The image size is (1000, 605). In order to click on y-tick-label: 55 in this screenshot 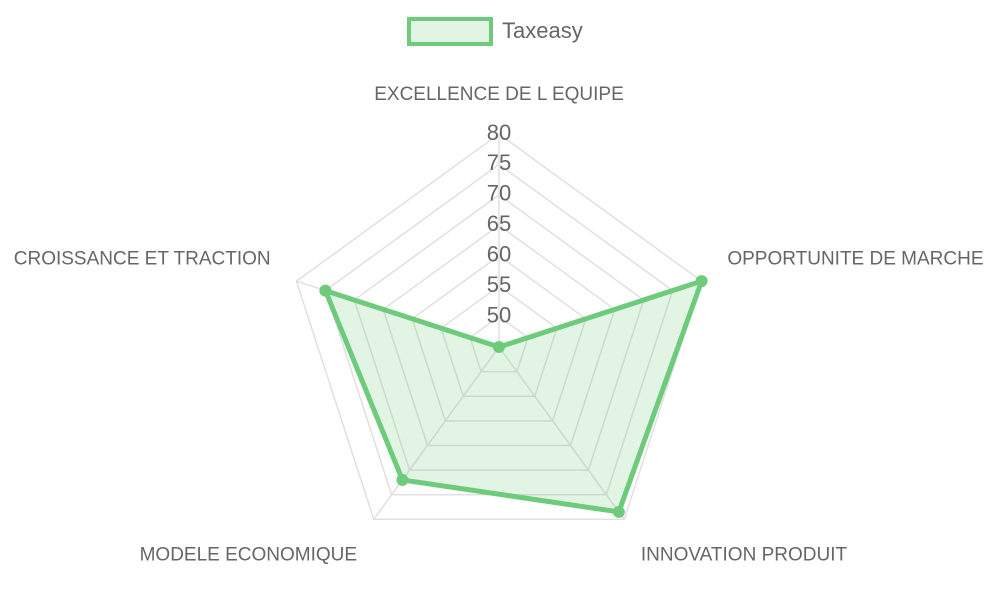, I will do `click(499, 284)`.